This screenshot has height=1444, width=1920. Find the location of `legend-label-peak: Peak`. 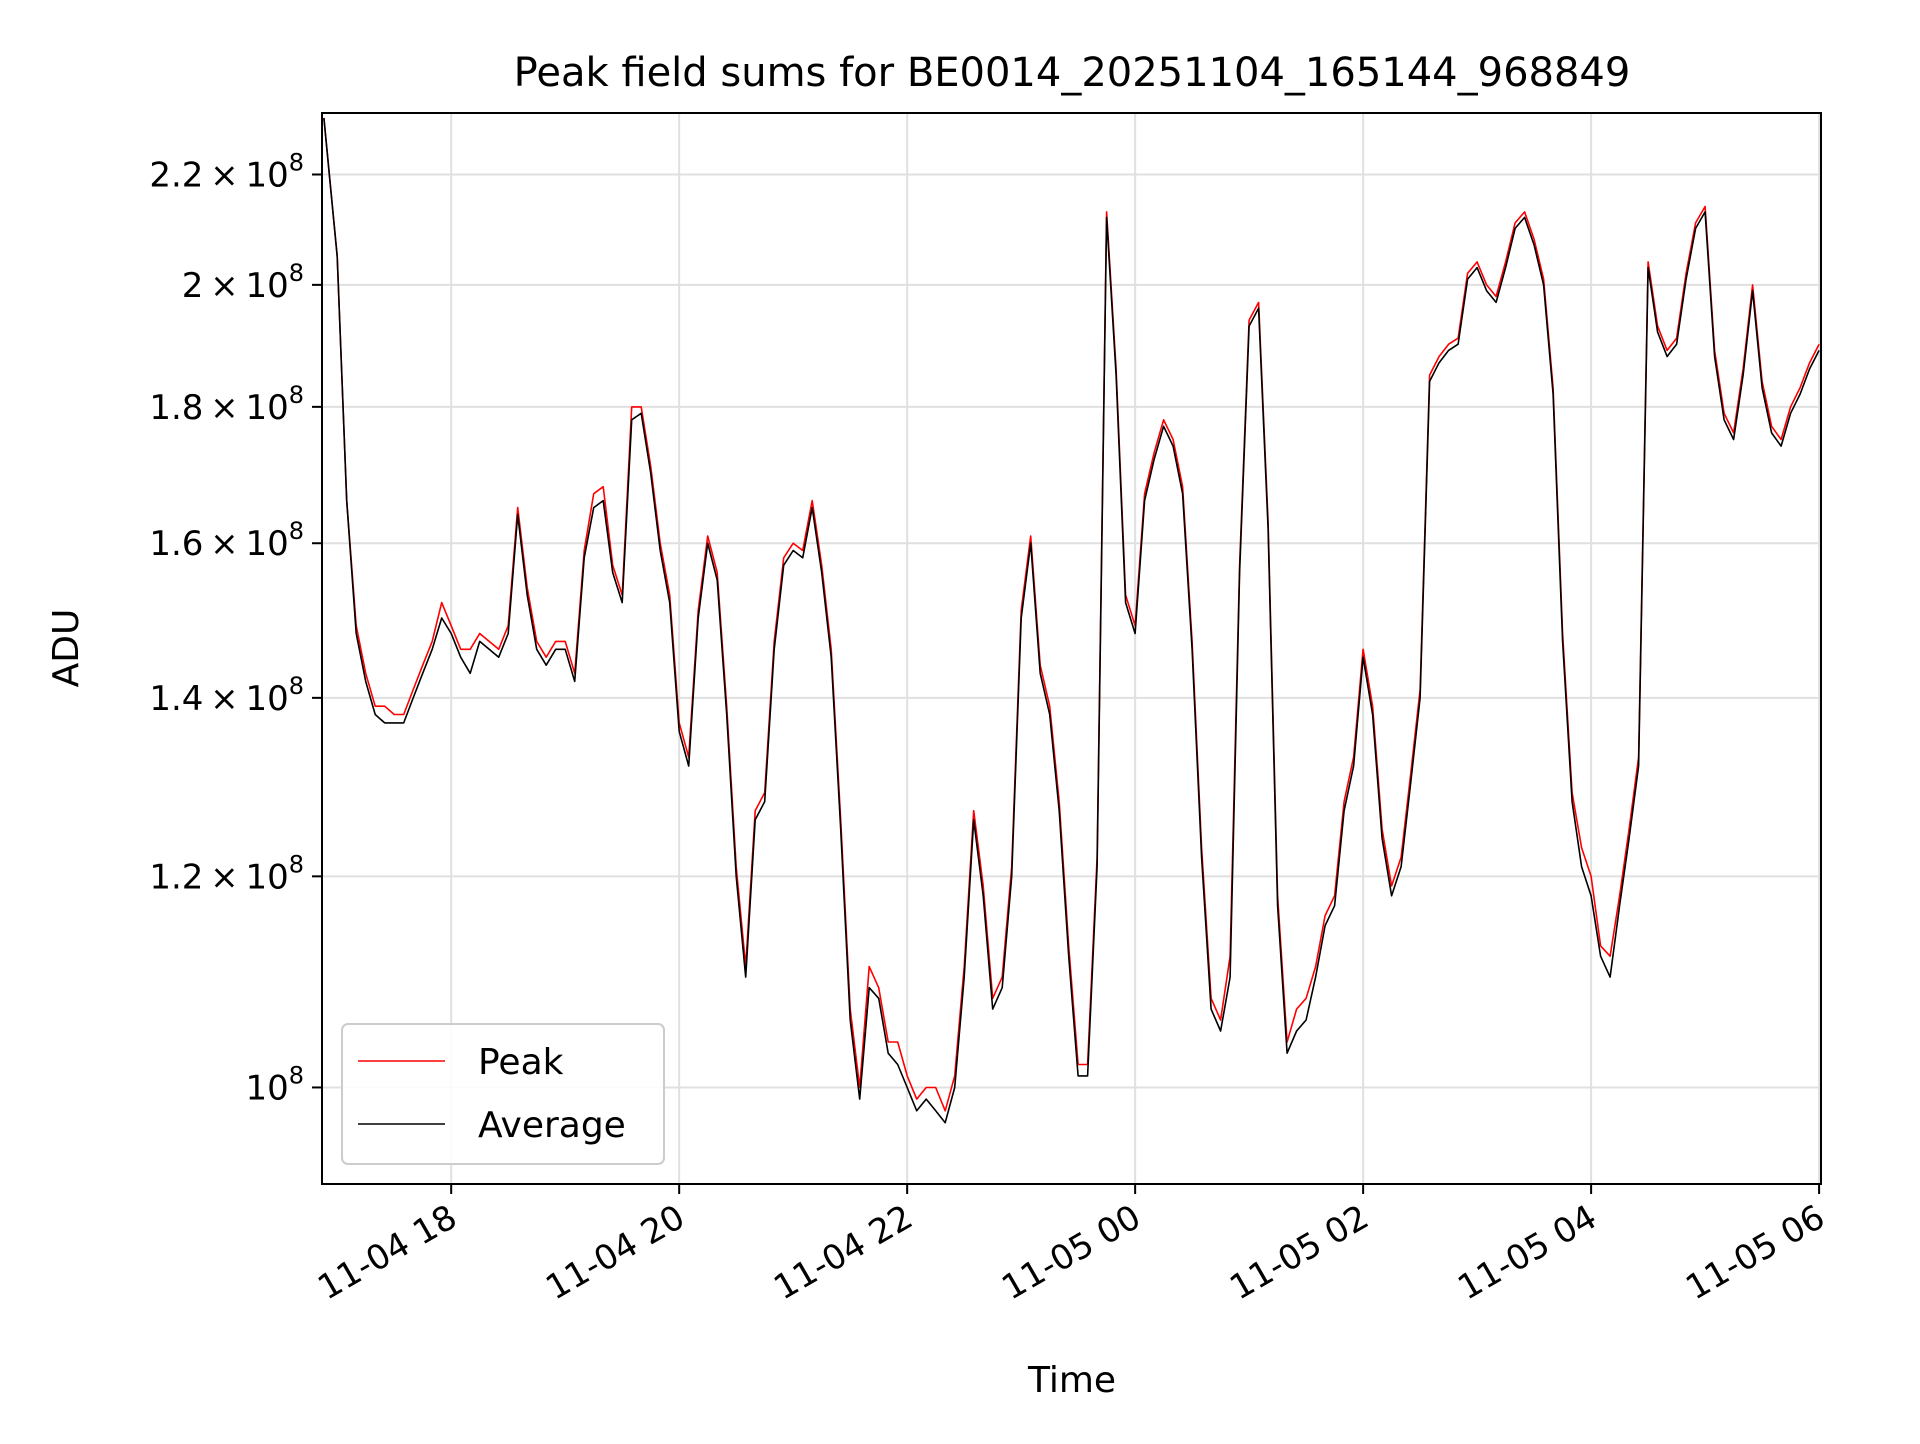

legend-label-peak: Peak is located at coordinates (521, 1062).